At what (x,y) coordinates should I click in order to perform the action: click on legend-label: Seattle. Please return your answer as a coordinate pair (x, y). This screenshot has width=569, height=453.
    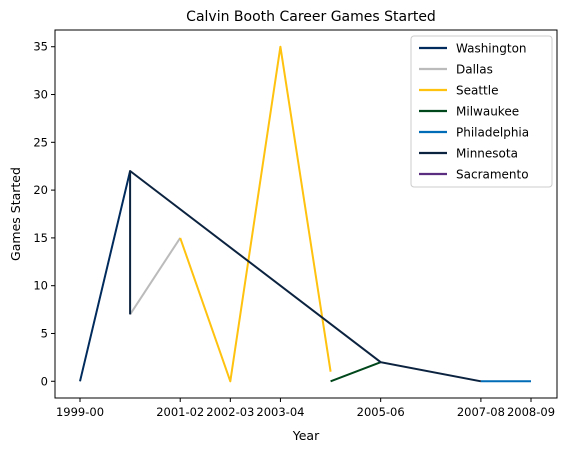
    Looking at the image, I should click on (477, 91).